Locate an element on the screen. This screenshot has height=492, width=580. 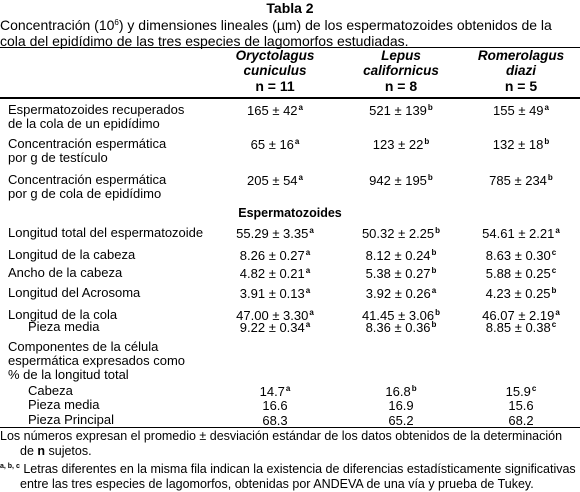
table-cell: 16.8b is located at coordinates (401, 391).